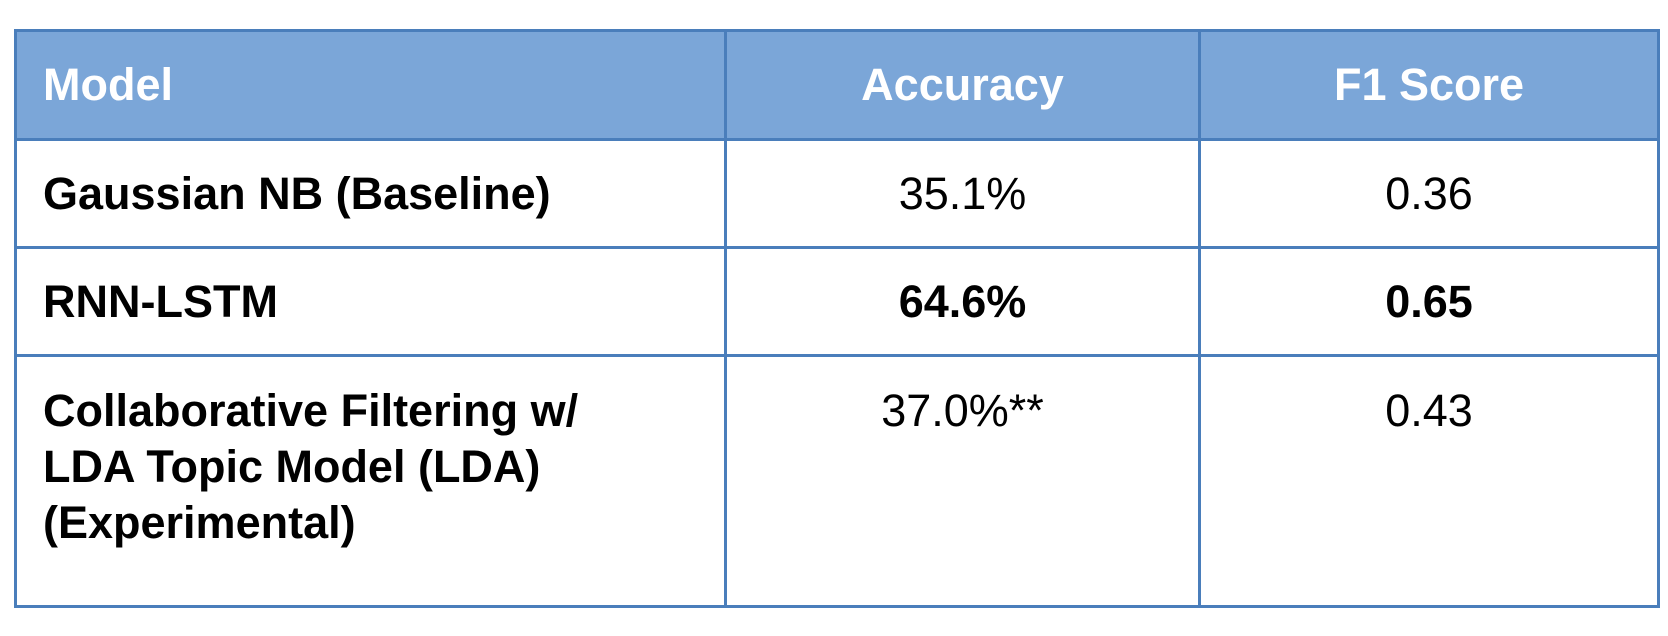  Describe the element at coordinates (1429, 85) in the screenshot. I see `header-f1-score: F1 Score` at that location.